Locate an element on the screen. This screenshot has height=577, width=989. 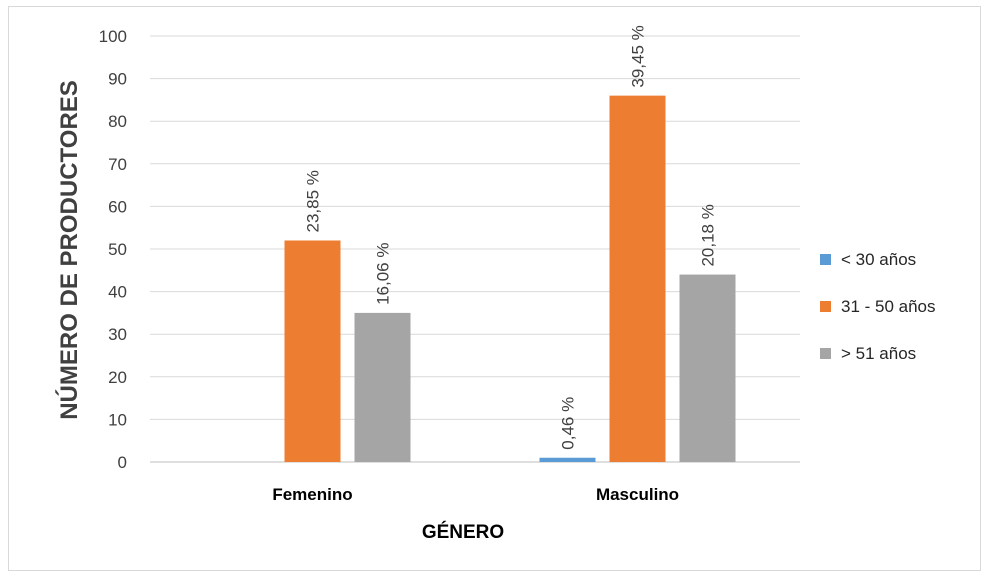
y-tick-label: 30 is located at coordinates (117, 334).